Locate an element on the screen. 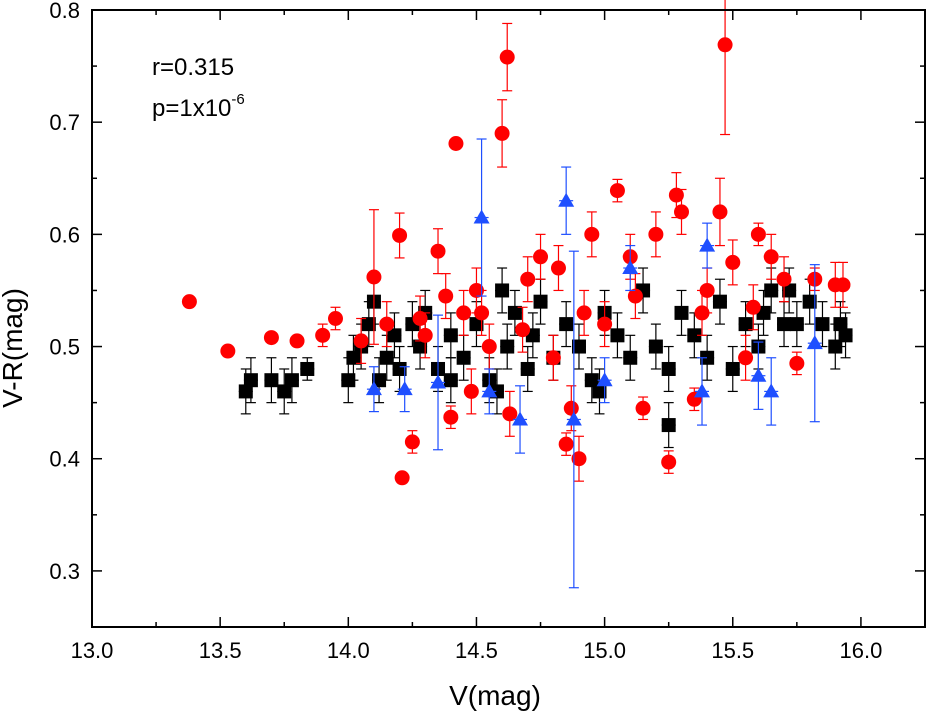 This screenshot has height=717, width=929. annotation-p-exponent: -6 is located at coordinates (237, 99).